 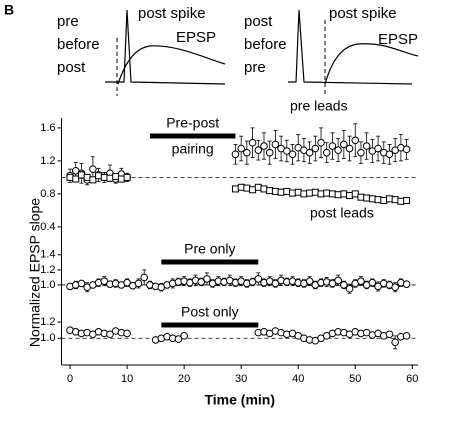 What do you see at coordinates (47, 227) in the screenshot?
I see `y-tick-label: 0.4` at bounding box center [47, 227].